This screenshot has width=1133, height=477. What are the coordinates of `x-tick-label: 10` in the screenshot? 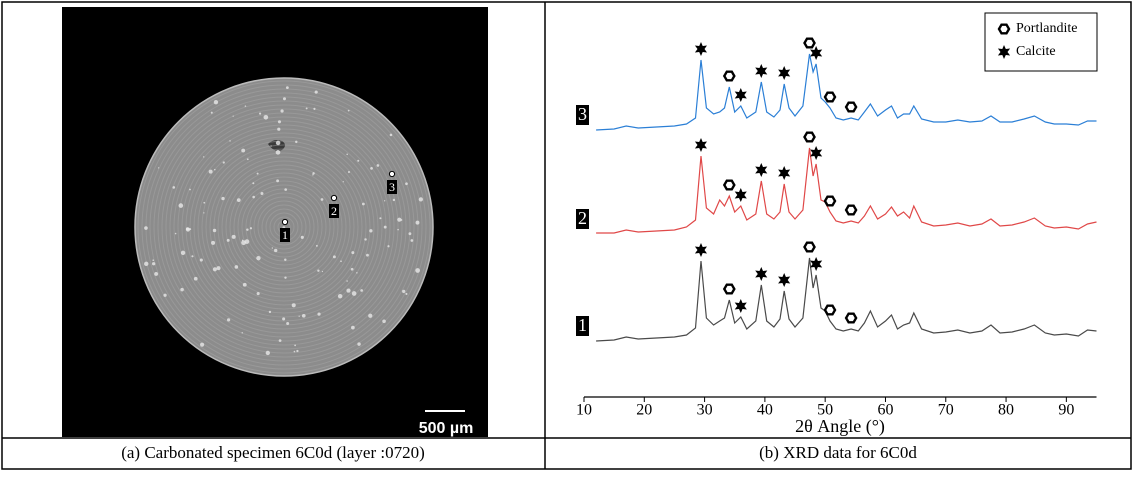 It's located at (584, 410).